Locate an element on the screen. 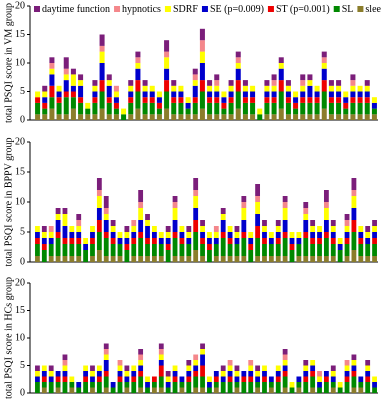 The image size is (381, 400). y-tick-label: 5 is located at coordinates (22, 365).